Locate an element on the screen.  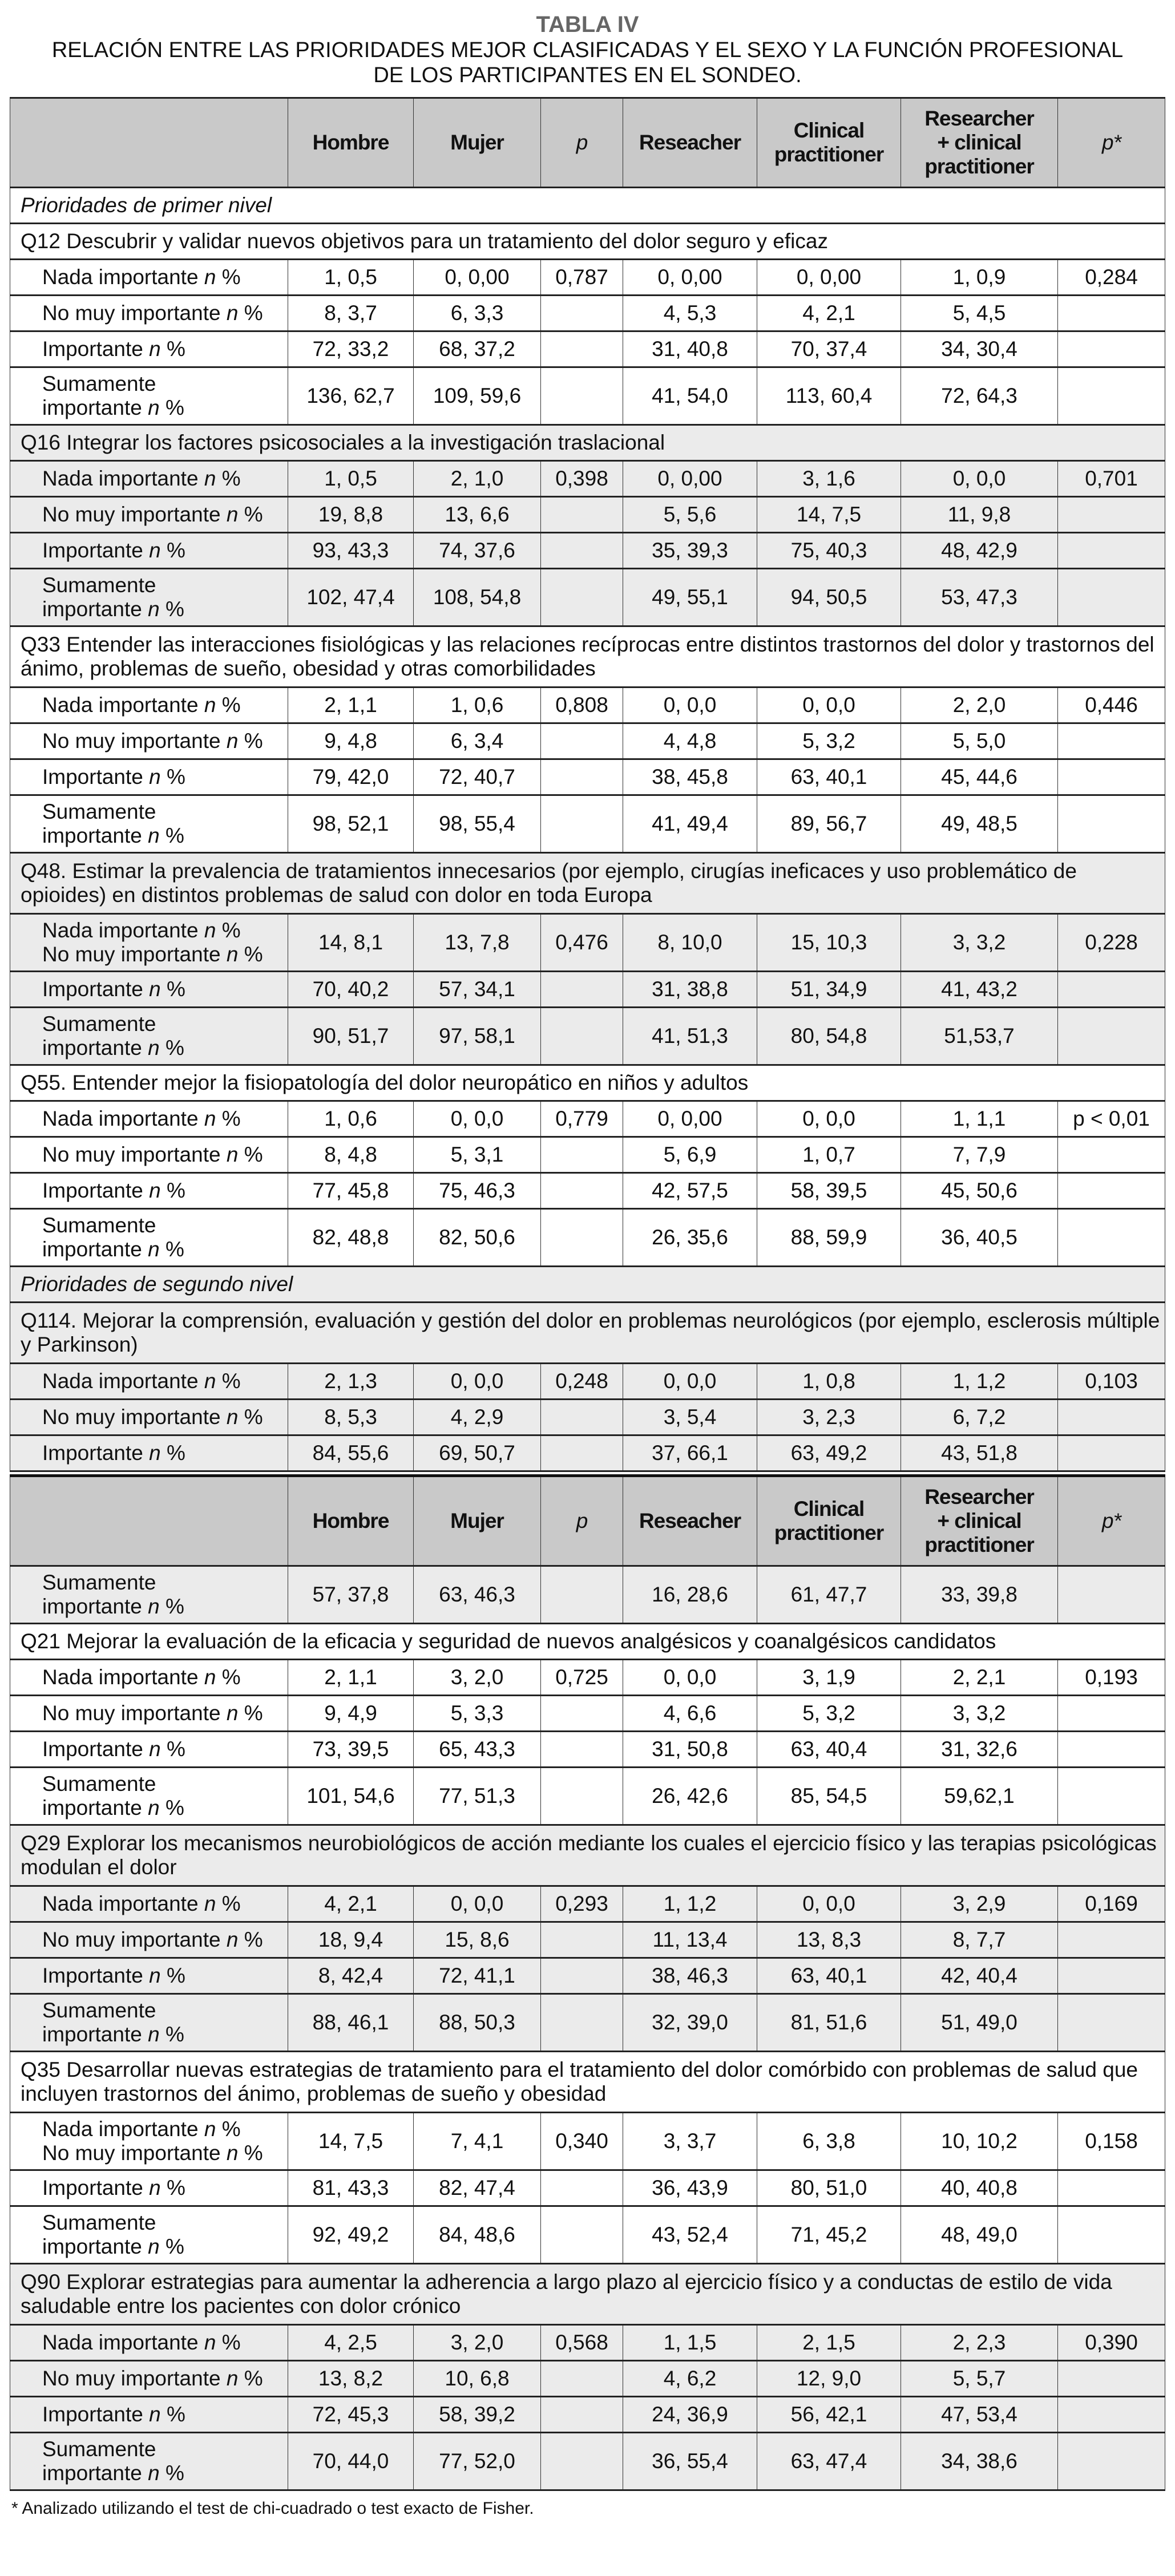
table-cell: 59,62,1 is located at coordinates (979, 1796).